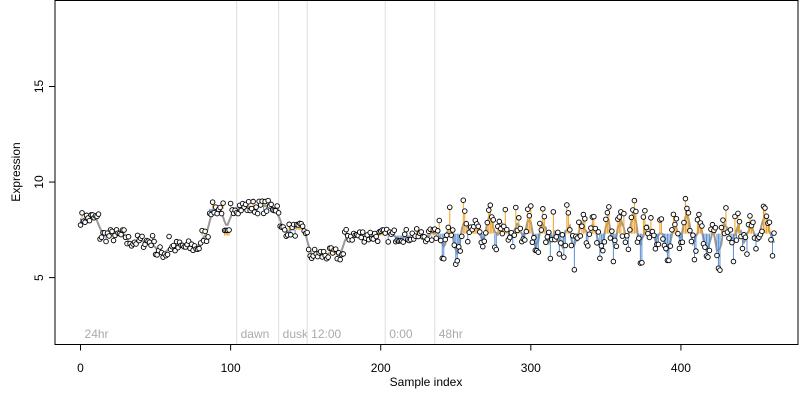 Image resolution: width=800 pixels, height=400 pixels. What do you see at coordinates (16, 171) in the screenshot?
I see `y-axis-title: Expression` at bounding box center [16, 171].